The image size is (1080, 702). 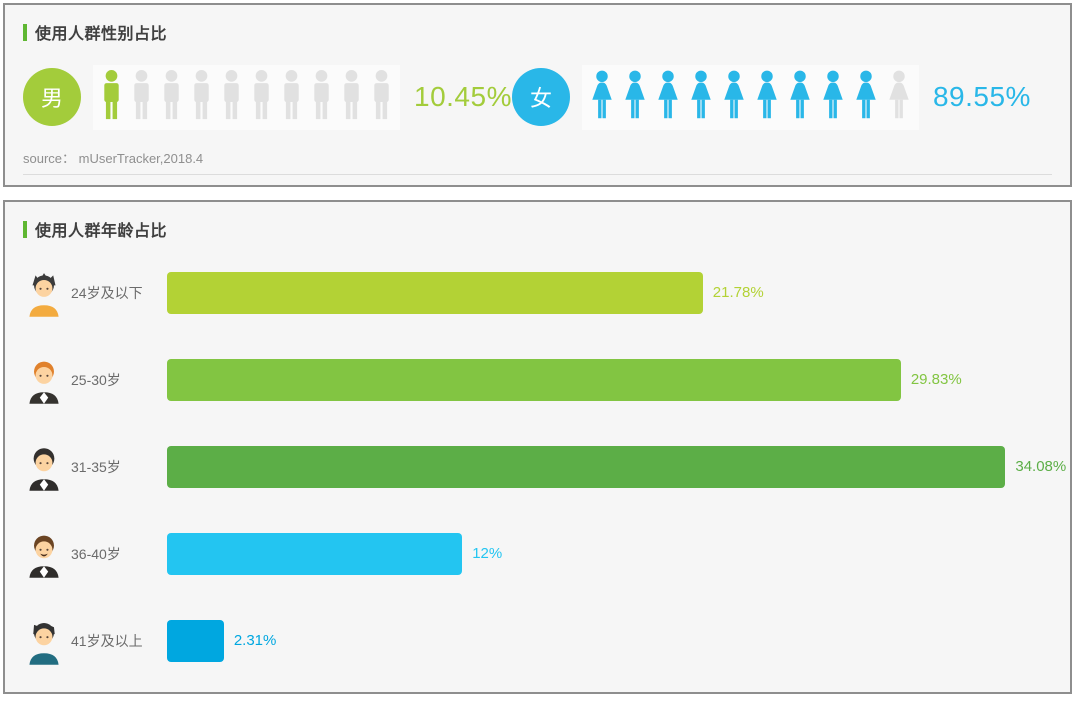 I want to click on older-man-teal-shirt-avatar-icon, so click(x=44, y=641).